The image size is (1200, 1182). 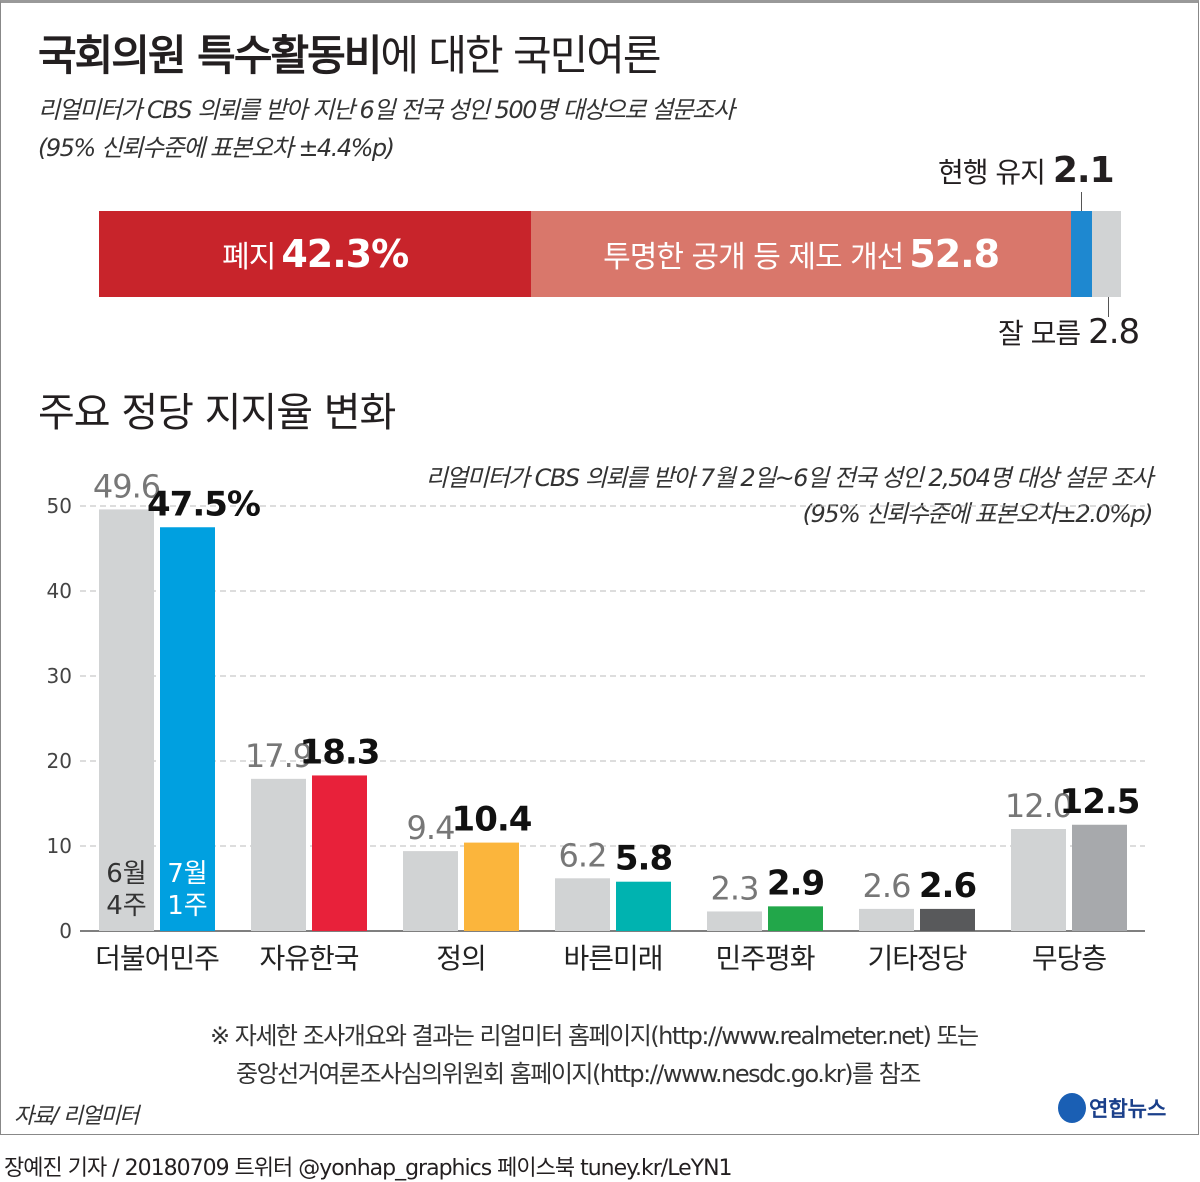 What do you see at coordinates (1100, 802) in the screenshot?
I see `data-label: 12.5` at bounding box center [1100, 802].